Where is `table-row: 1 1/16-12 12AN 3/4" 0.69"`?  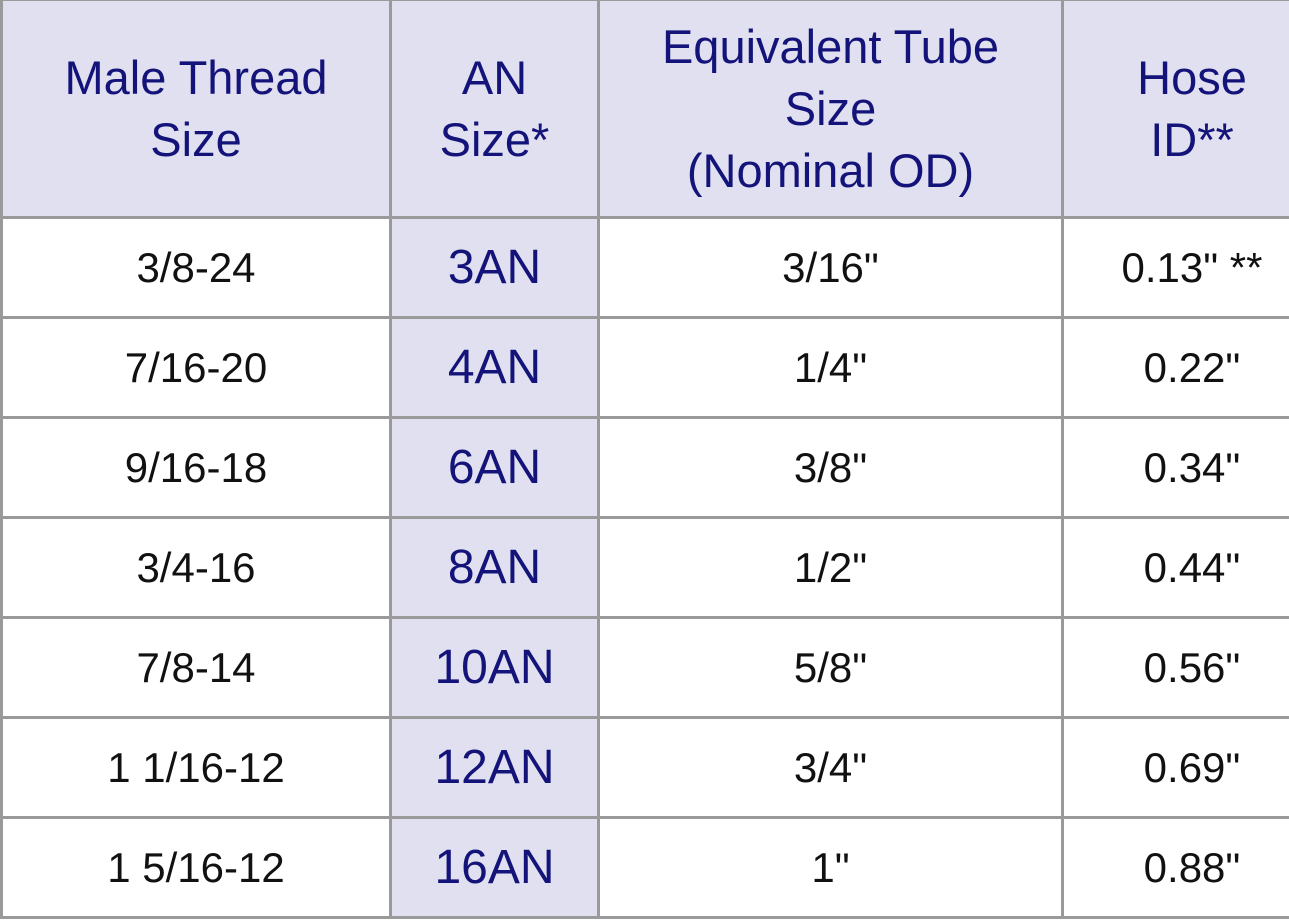 table-row: 1 1/16-12 12AN 3/4" 0.69" is located at coordinates (644, 767).